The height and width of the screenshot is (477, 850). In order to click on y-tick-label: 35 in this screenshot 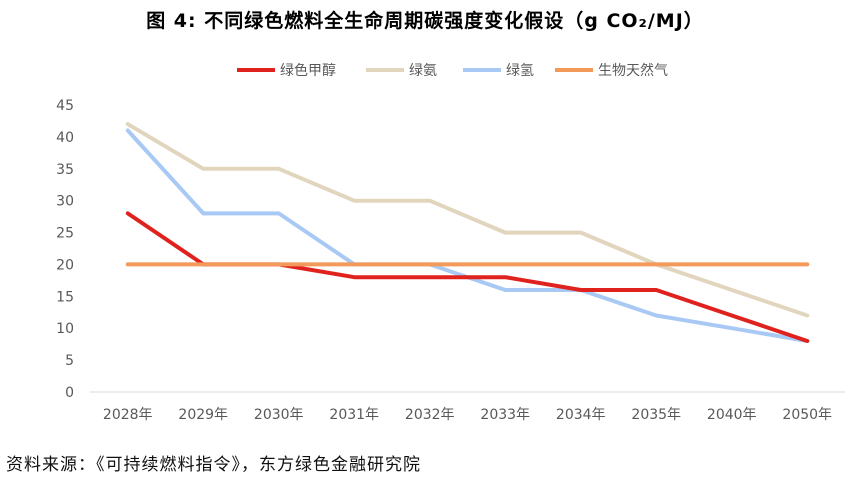, I will do `click(65, 170)`.